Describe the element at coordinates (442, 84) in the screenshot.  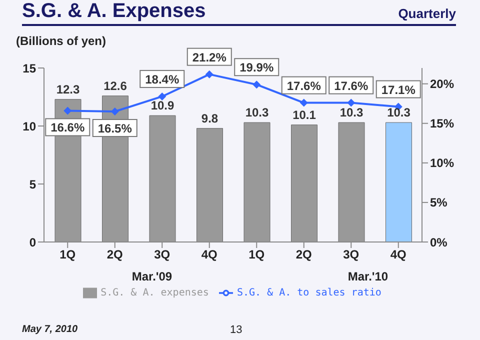
I see `y2-tick-label: 20%` at that location.